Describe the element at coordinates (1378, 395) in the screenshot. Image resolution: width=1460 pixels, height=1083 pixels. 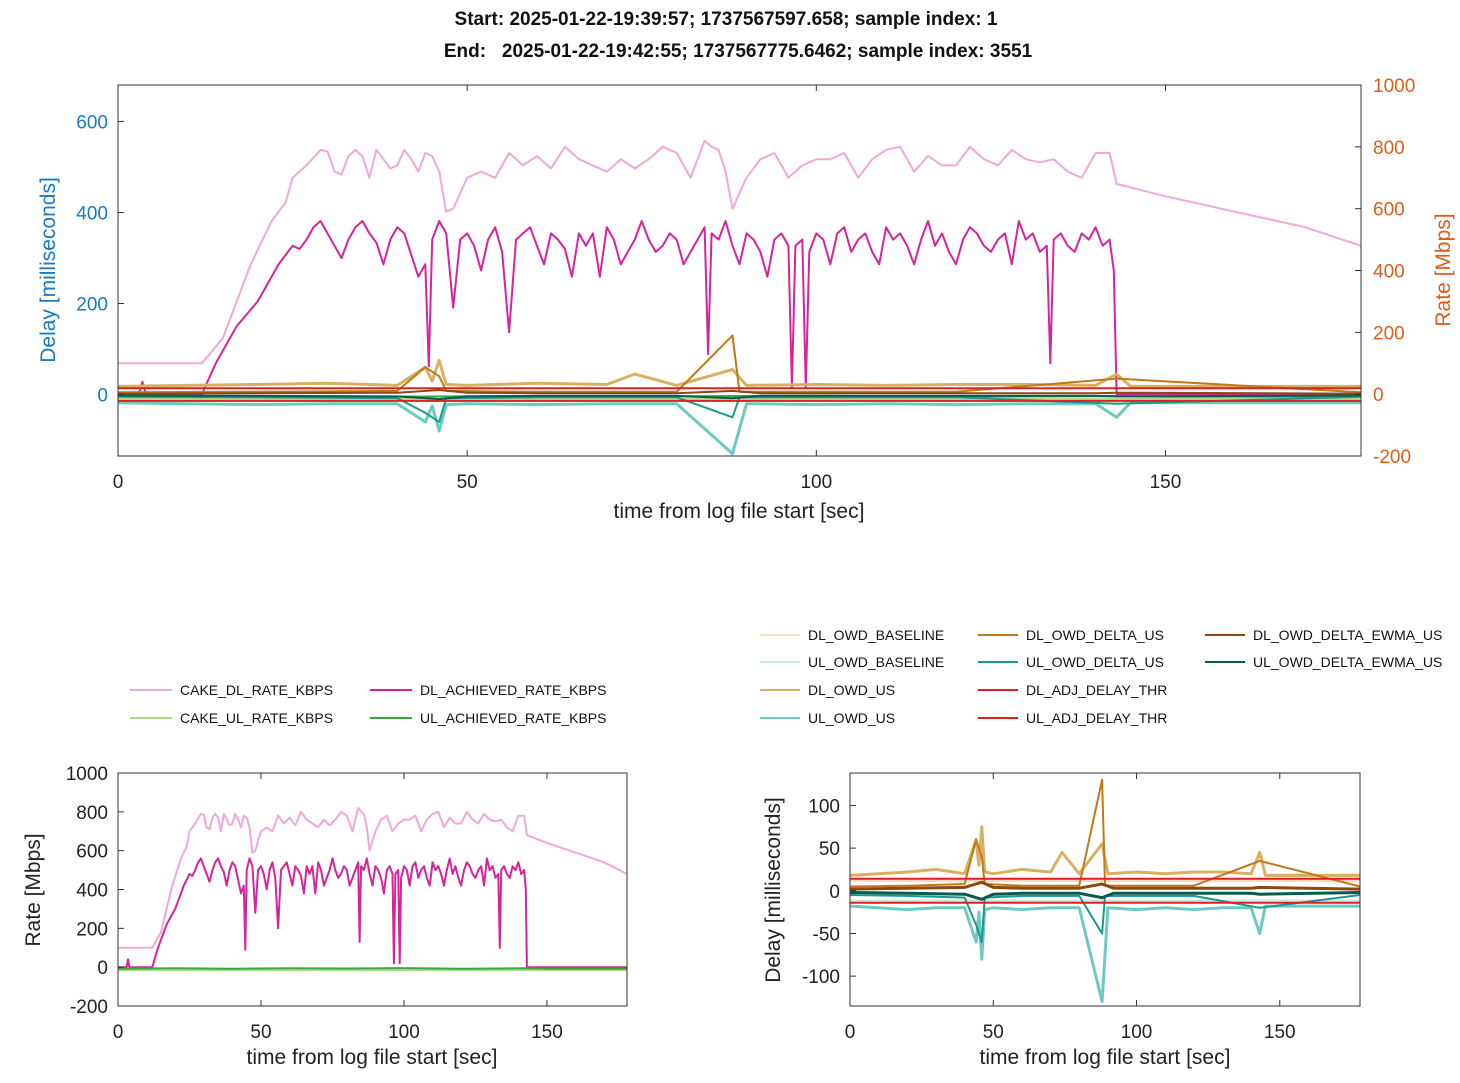
I see `top-right-ytick-label: 0` at that location.